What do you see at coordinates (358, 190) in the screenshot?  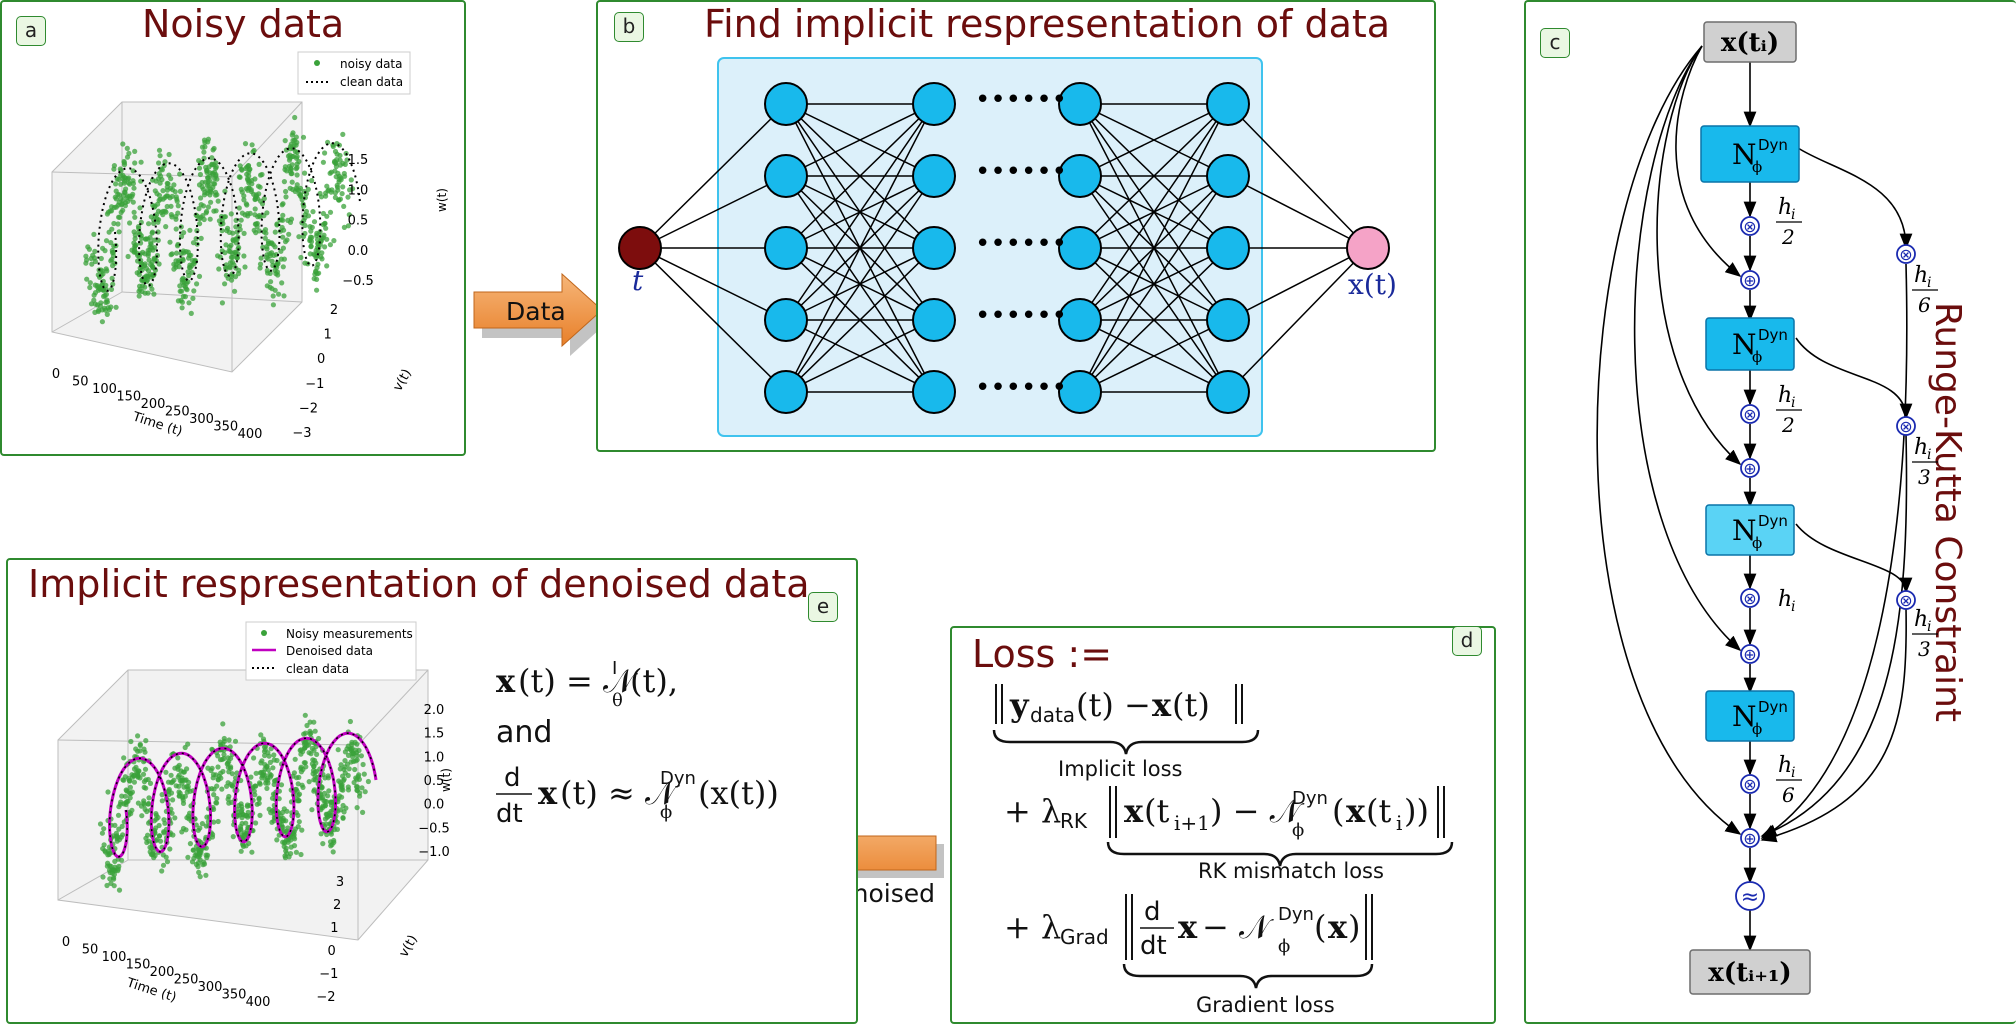 I see `a-z-tick: 1.0` at bounding box center [358, 190].